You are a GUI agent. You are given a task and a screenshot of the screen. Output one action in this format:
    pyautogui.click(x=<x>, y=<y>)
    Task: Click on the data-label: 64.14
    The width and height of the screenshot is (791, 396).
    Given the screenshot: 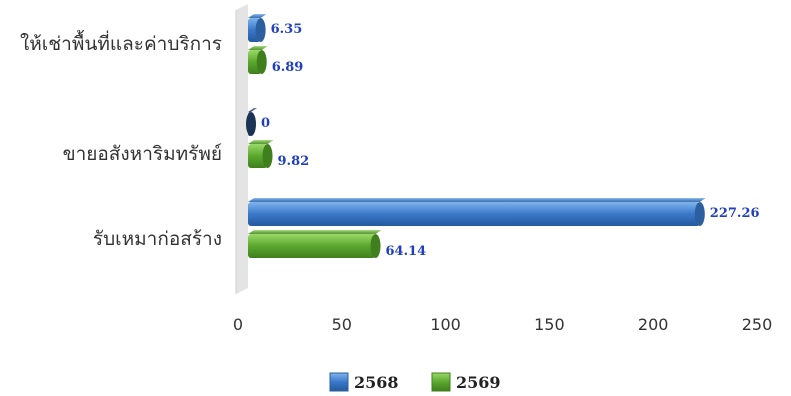 What is the action you would take?
    pyautogui.click(x=406, y=251)
    